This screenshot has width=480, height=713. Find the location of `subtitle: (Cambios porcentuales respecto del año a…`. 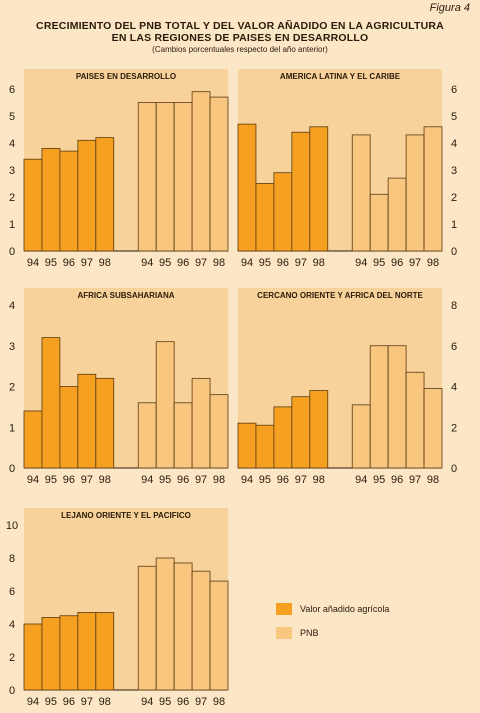

subtitle: (Cambios porcentuales respecto del año a… is located at coordinates (240, 49).